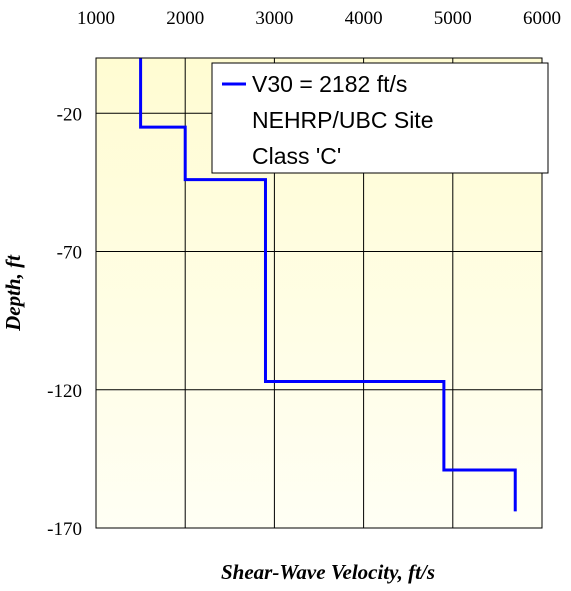 The image size is (571, 591). Describe the element at coordinates (364, 18) in the screenshot. I see `x-tick-label: 4000` at that location.